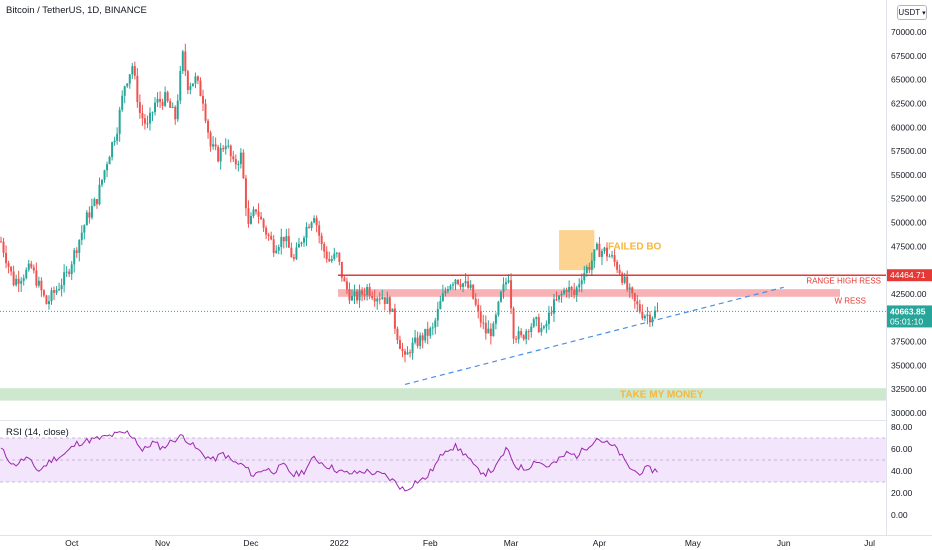 This screenshot has width=932, height=550. Describe the element at coordinates (594, 336) in the screenshot. I see `trendline` at that location.